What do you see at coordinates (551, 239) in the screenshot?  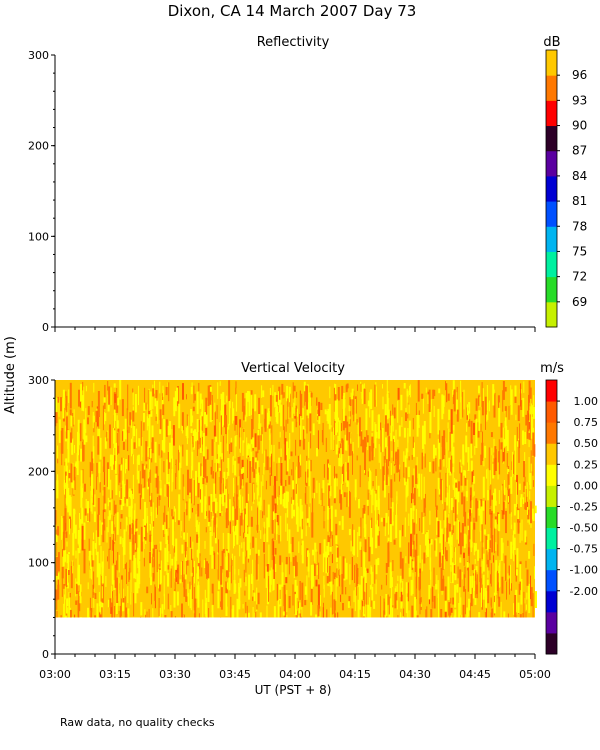 I see `reflectivity-colorbar-segment` at bounding box center [551, 239].